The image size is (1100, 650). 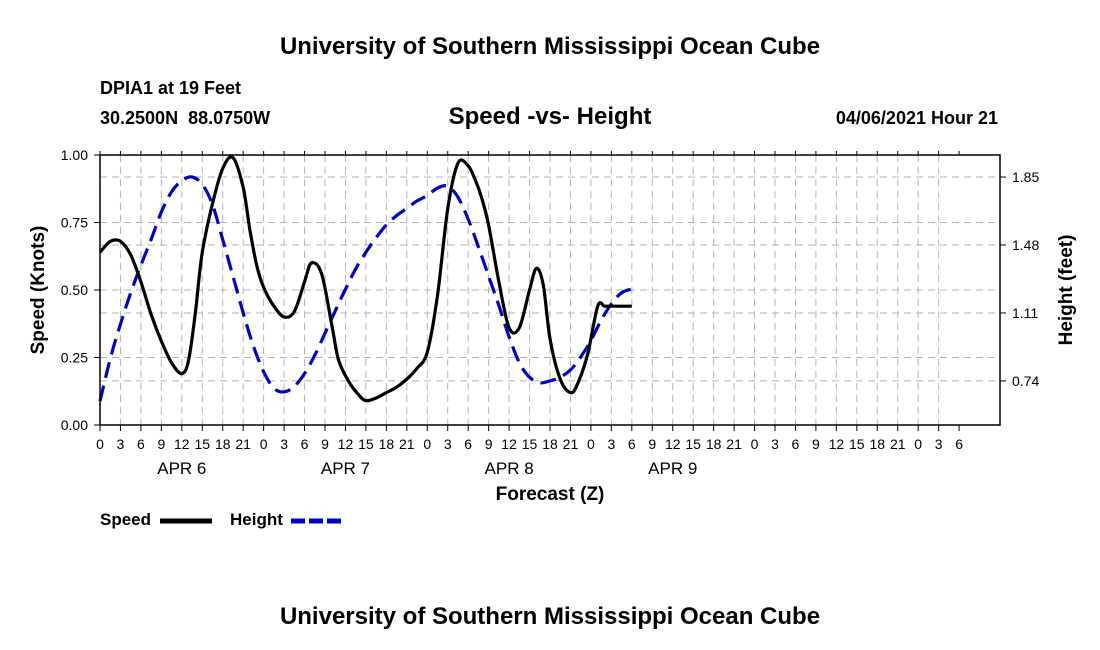 I want to click on y2-tick-label: 1.48, so click(x=1025, y=245).